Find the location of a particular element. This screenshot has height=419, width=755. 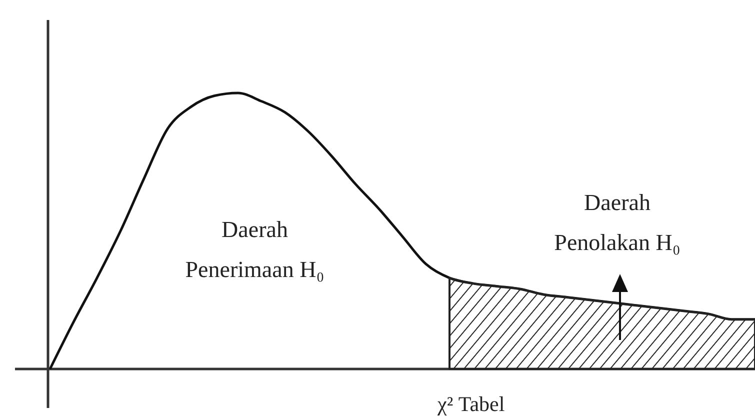

text: χ² Tabel is located at coordinates (470, 404).